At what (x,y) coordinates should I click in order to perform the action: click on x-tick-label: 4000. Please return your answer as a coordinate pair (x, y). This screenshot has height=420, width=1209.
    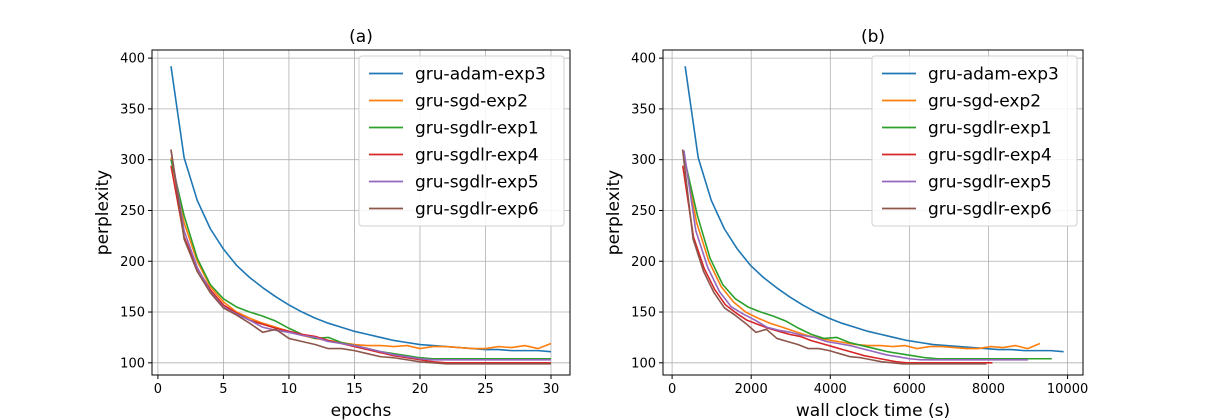
    Looking at the image, I should click on (830, 389).